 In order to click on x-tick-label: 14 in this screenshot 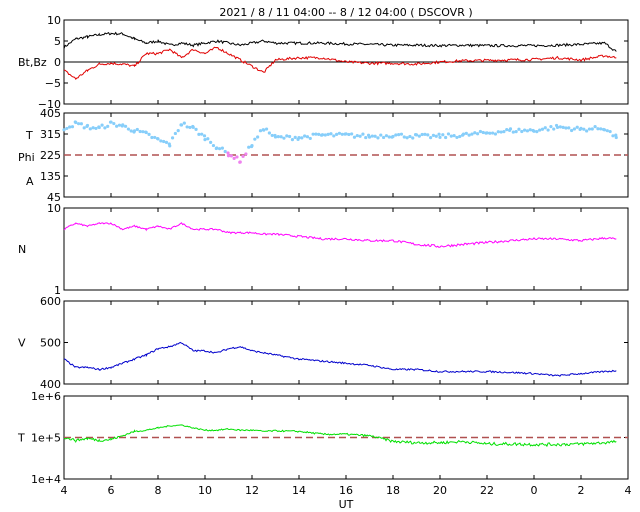, I will do `click(299, 490)`.